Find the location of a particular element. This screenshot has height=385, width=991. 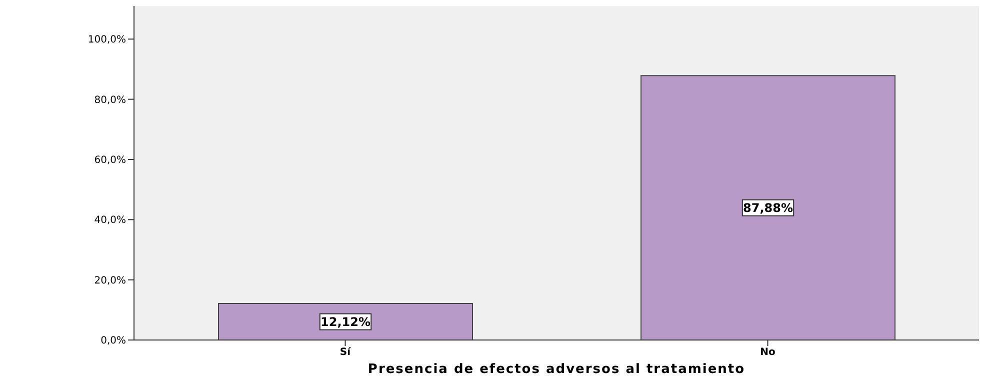

y-tick-label: 80,0% is located at coordinates (110, 100).